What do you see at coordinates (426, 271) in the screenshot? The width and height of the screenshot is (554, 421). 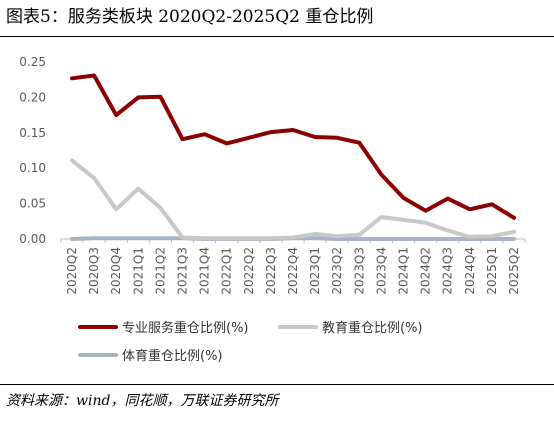 I see `x-tick-label: 2024Q2` at bounding box center [426, 271].